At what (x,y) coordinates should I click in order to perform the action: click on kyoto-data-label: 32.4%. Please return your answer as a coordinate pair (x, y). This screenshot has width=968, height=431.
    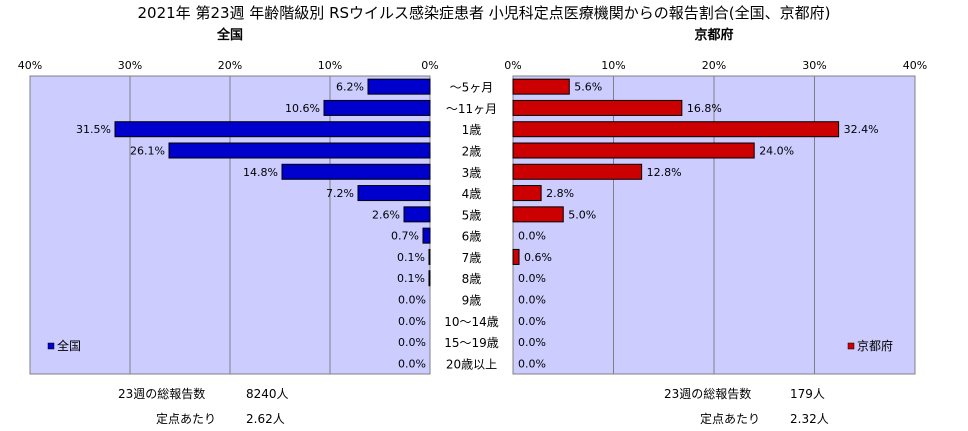
    Looking at the image, I should click on (861, 129).